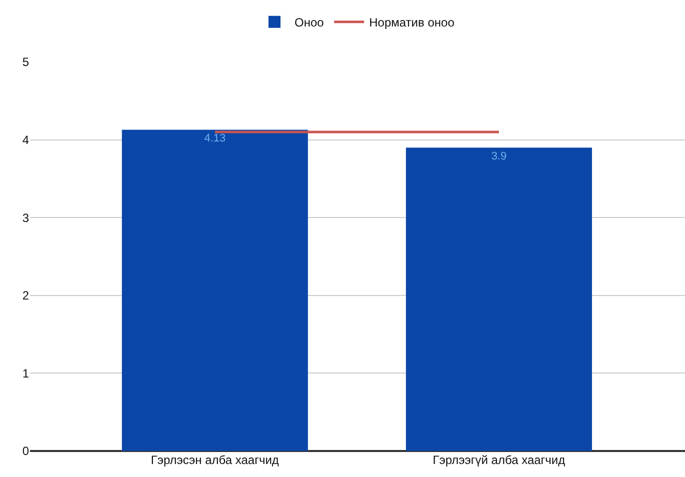 Image resolution: width=685 pixels, height=477 pixels. What do you see at coordinates (26, 295) in the screenshot?
I see `y-tick-label: 2` at bounding box center [26, 295].